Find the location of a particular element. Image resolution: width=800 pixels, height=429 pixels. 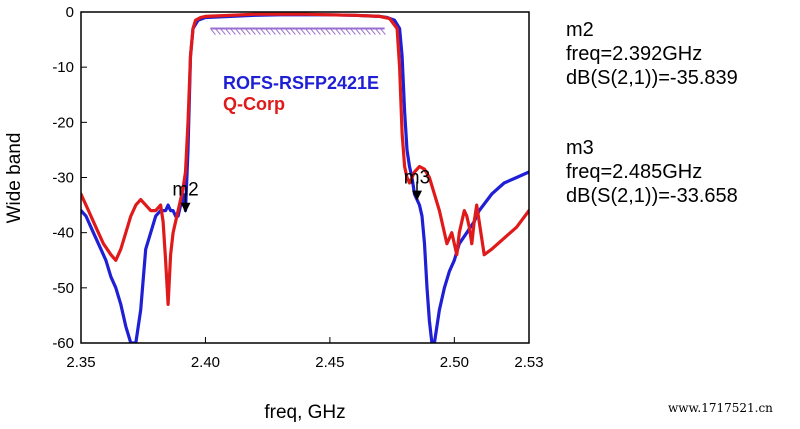

x-axis-ticks: 2.35 2.40 2.45 2.50 2.53 is located at coordinates (305, 354).